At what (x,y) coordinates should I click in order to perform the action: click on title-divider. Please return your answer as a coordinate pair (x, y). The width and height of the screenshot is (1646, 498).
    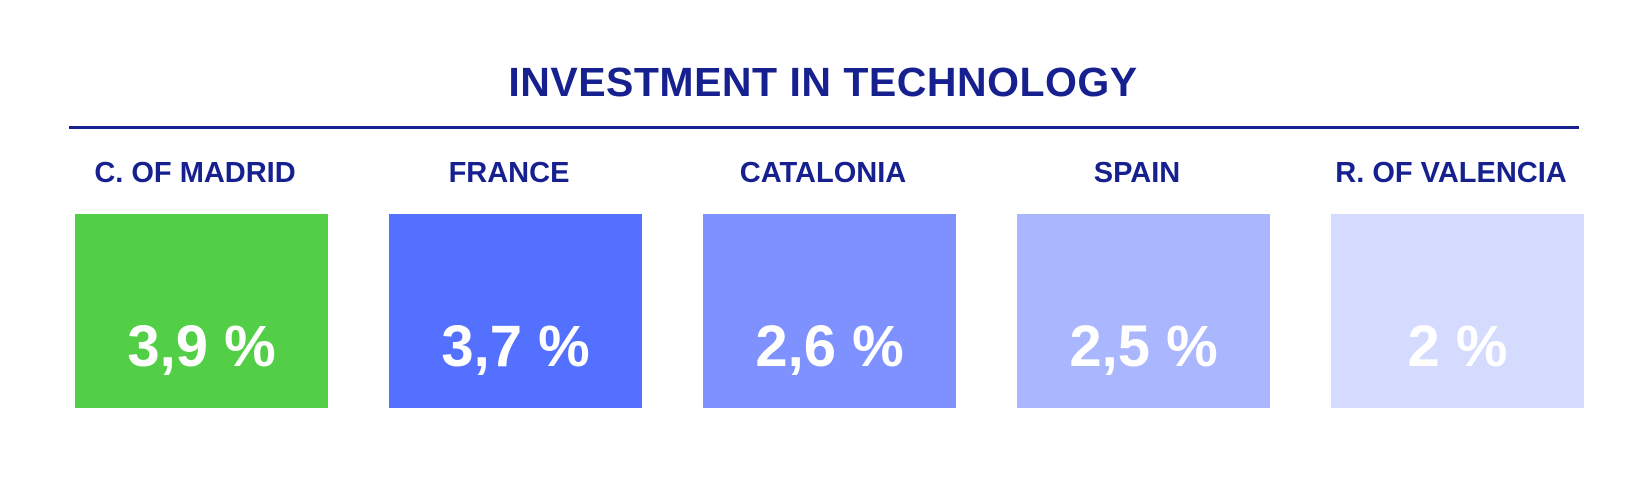
    Looking at the image, I should click on (824, 127).